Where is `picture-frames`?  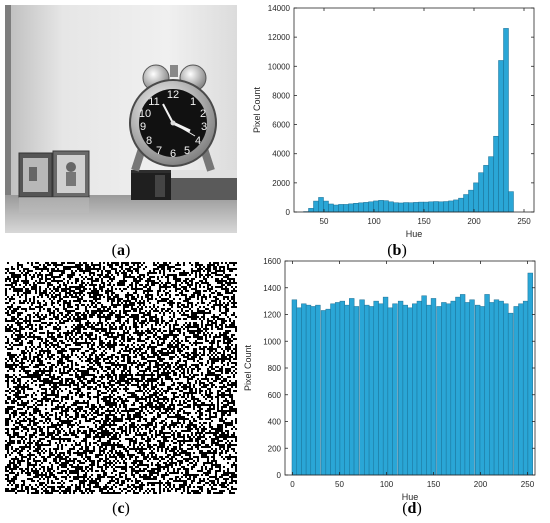
picture-frames is located at coordinates (54, 181).